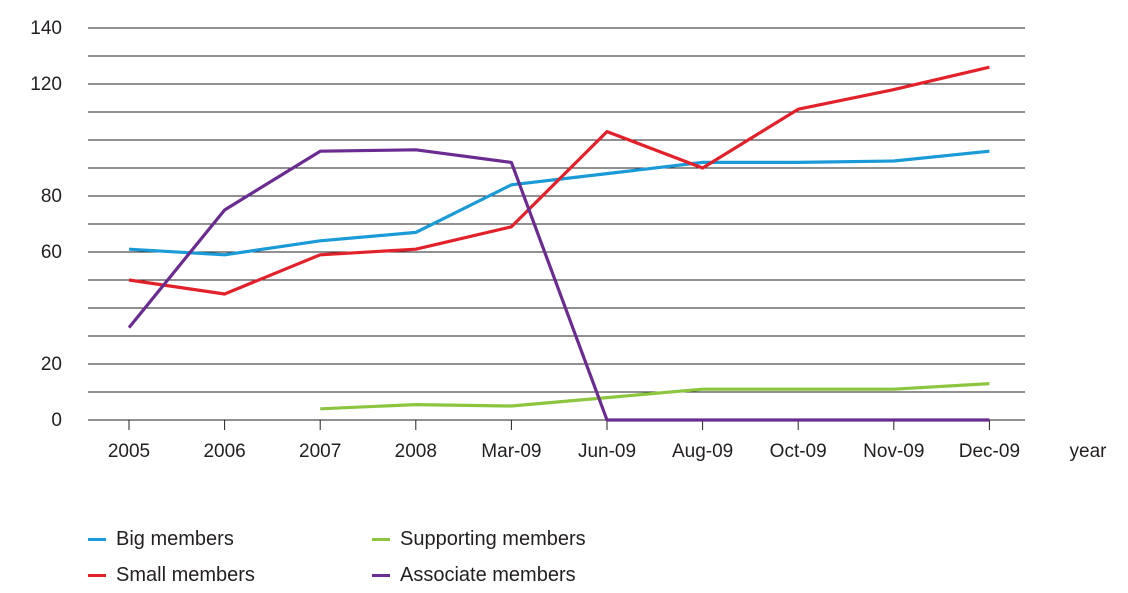 The image size is (1128, 593). Describe the element at coordinates (381, 575) in the screenshot. I see `legend-swatch-associate-members` at that location.